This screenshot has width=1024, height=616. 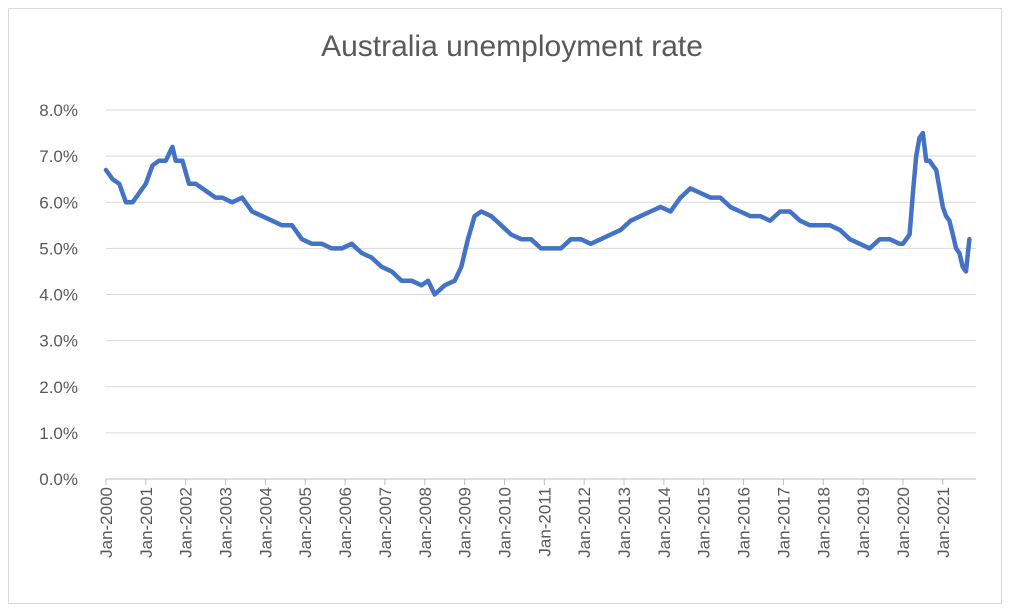 I want to click on x-tick-label: Jan-2016, so click(x=744, y=522).